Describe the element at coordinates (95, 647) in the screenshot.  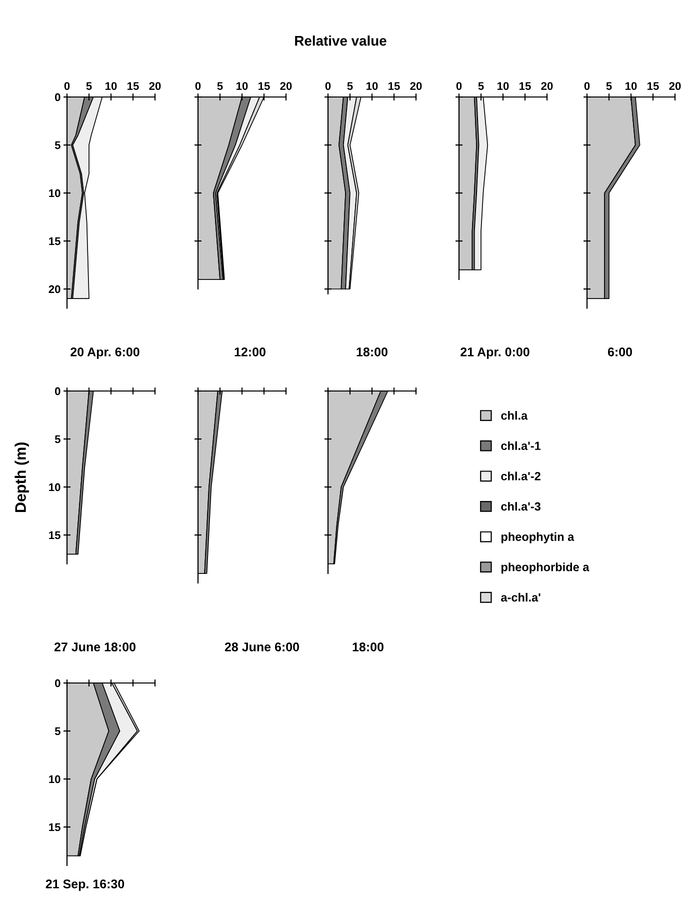
I see `text: 27 June 18:00` at that location.